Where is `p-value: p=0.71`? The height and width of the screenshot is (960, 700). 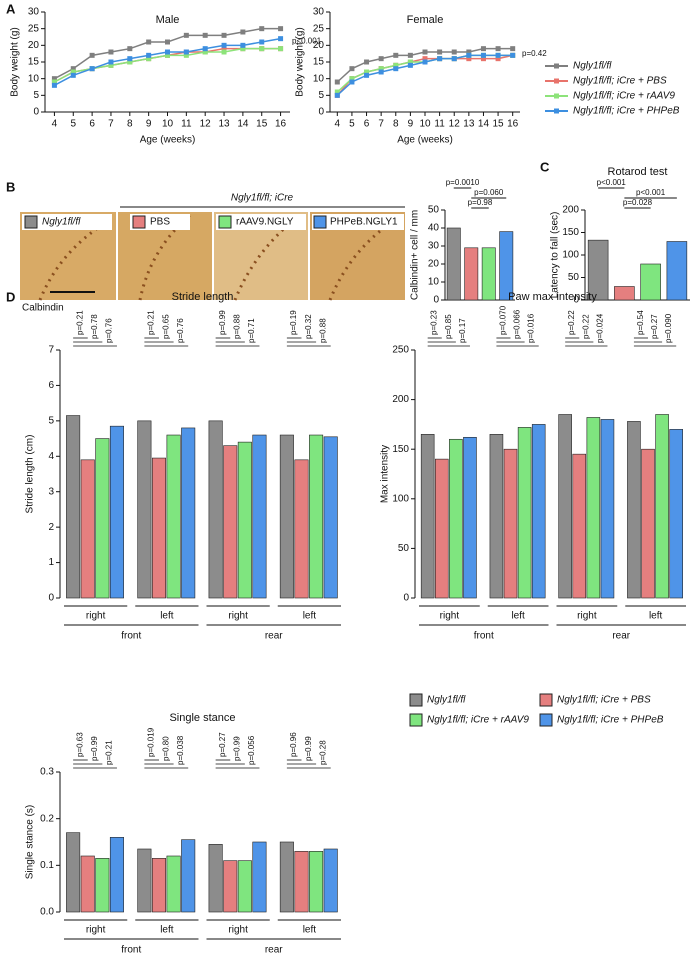
p-value: p=0.71 is located at coordinates (251, 330).